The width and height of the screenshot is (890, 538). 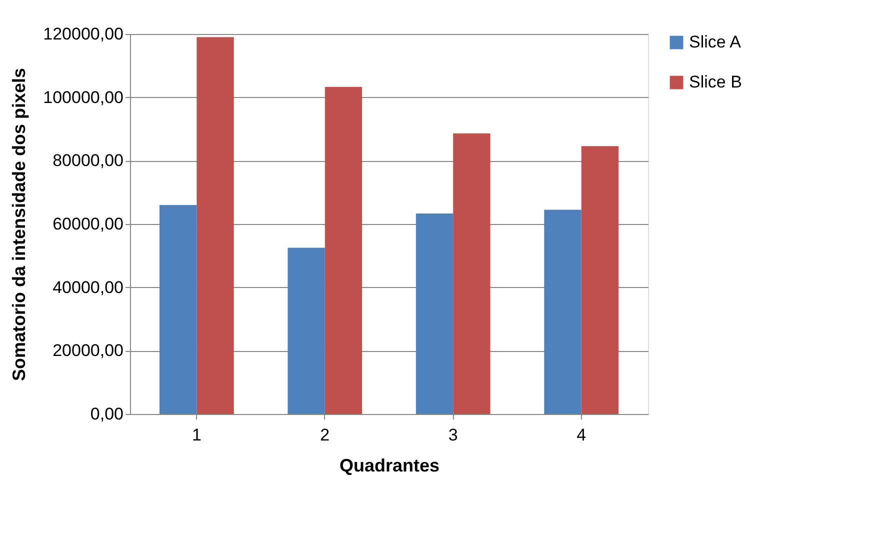 I want to click on legend-label: Slice A, so click(x=715, y=42).